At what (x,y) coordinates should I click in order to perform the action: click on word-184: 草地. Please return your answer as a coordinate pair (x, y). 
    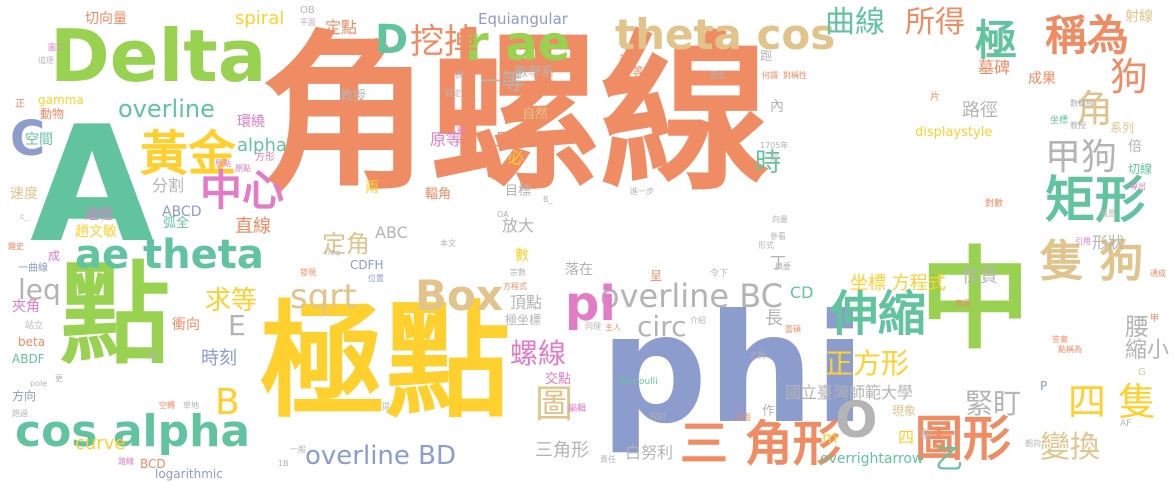
    Looking at the image, I should click on (191, 405).